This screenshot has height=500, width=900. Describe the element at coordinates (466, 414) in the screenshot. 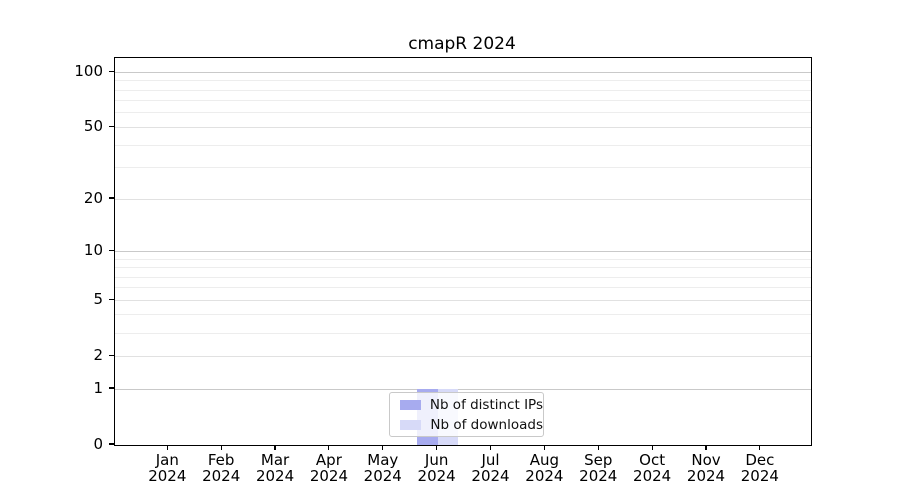

I see `legend: Nb of distinct IPs Nb of downloads` at that location.